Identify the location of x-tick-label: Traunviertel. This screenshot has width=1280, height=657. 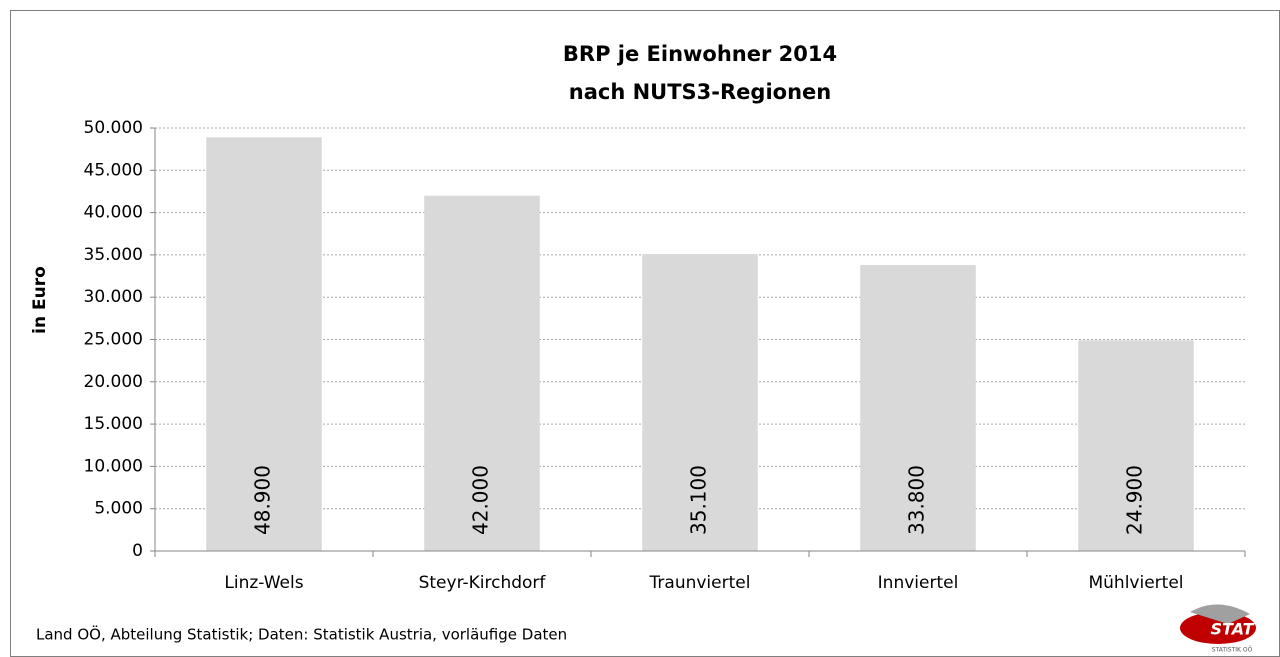
(700, 583).